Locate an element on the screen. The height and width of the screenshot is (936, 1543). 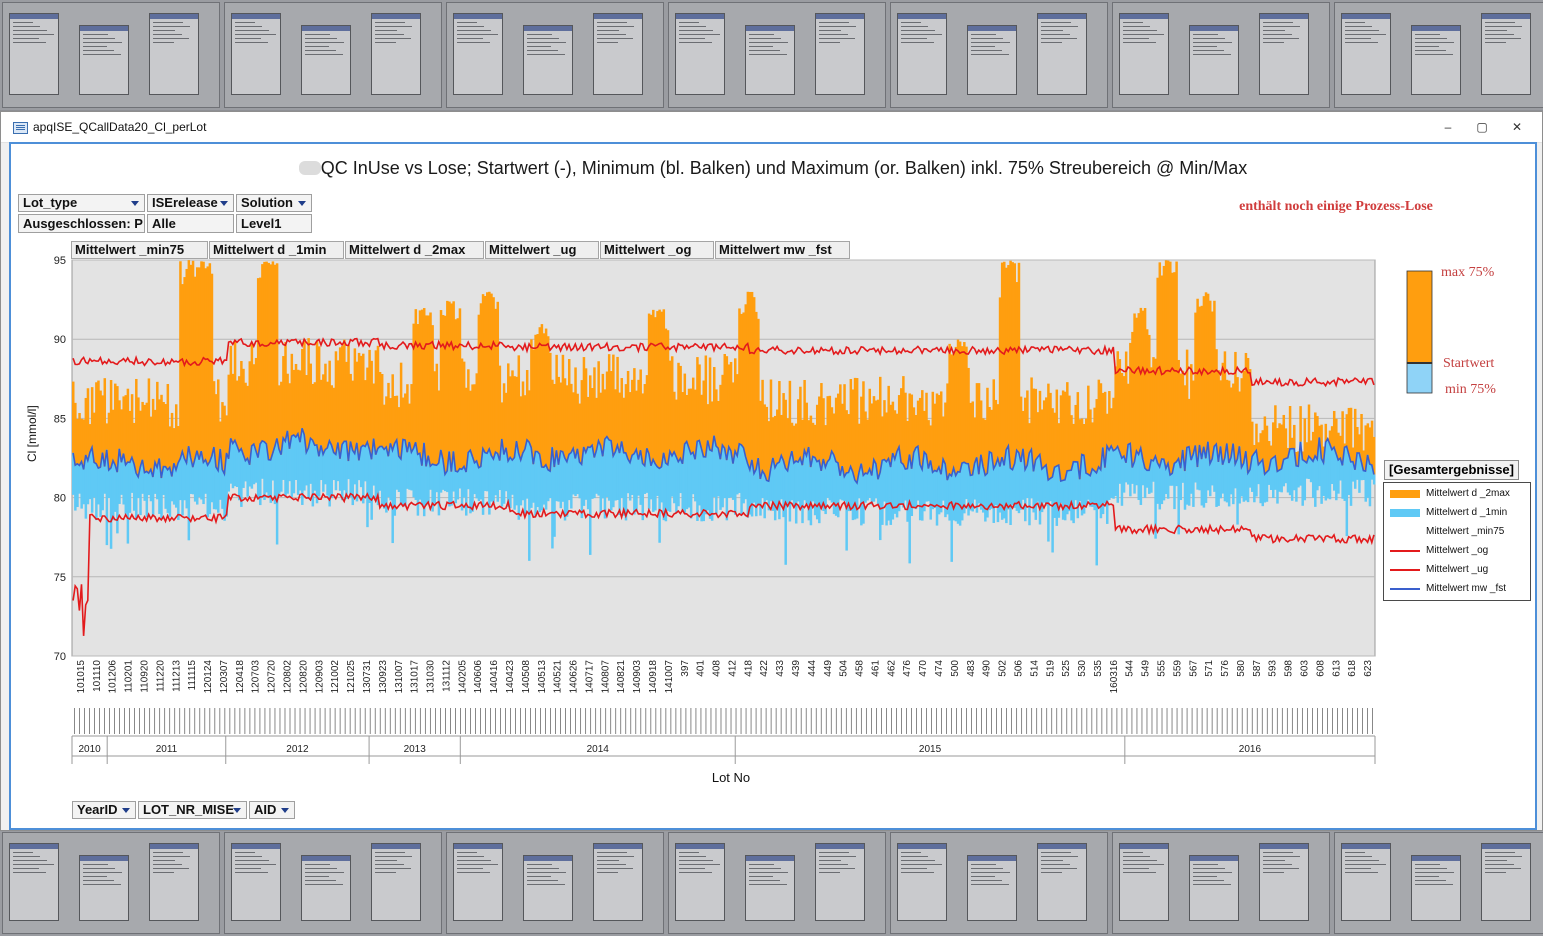
series-button-ug: Mittelwert _ug is located at coordinates (542, 250).